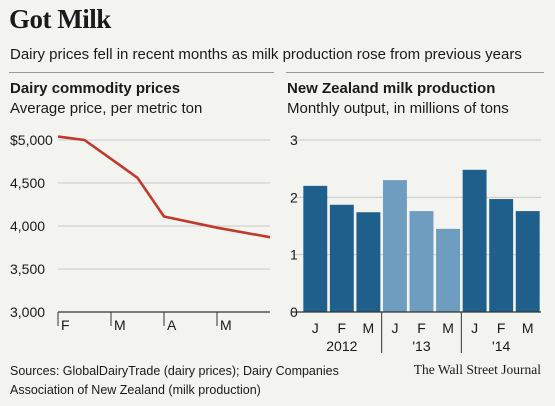  Describe the element at coordinates (60, 19) in the screenshot. I see `chart-title: Got Milk` at that location.